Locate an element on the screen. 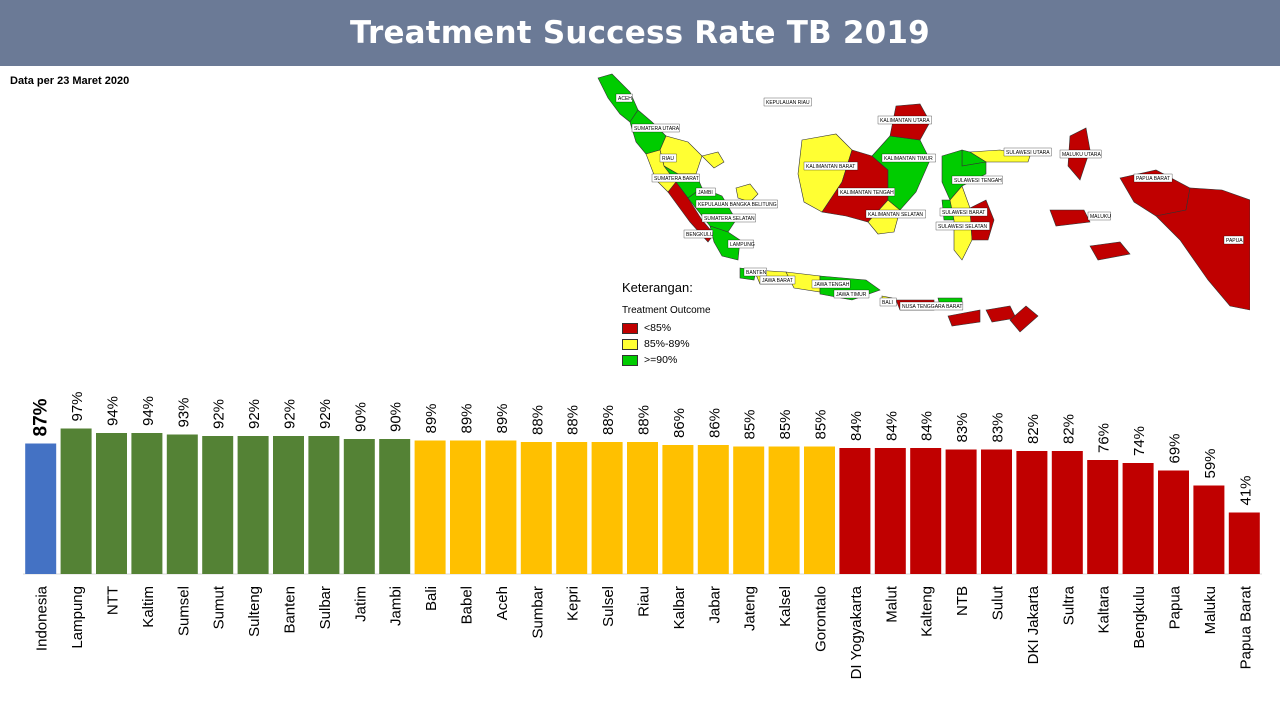 This screenshot has width=1280, height=720. map-province-label: BENGKULU is located at coordinates (700, 235).